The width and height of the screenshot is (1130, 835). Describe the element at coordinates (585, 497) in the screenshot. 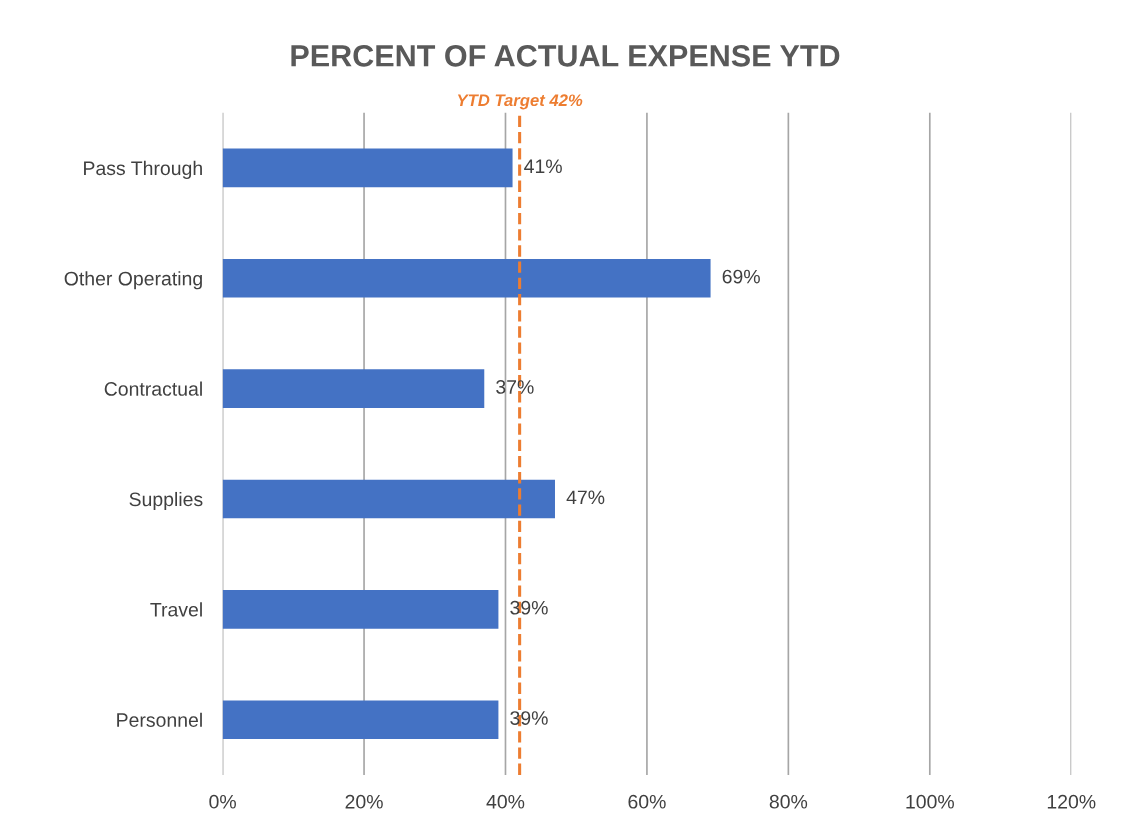

I see `data-label: 47%` at that location.